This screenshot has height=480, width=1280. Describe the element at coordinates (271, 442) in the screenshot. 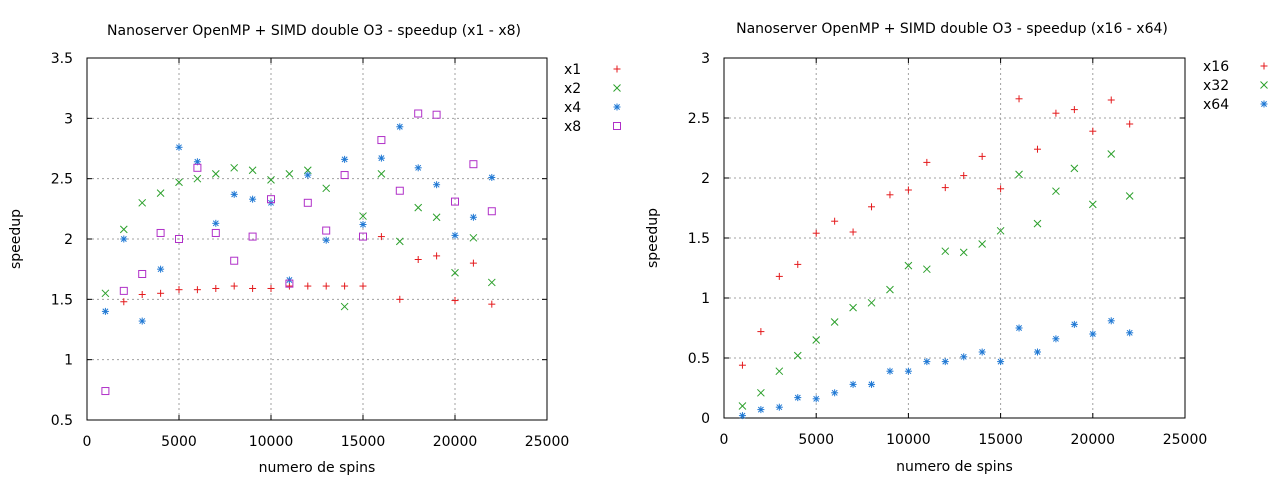

I see `x-tick-label: 10000` at that location.